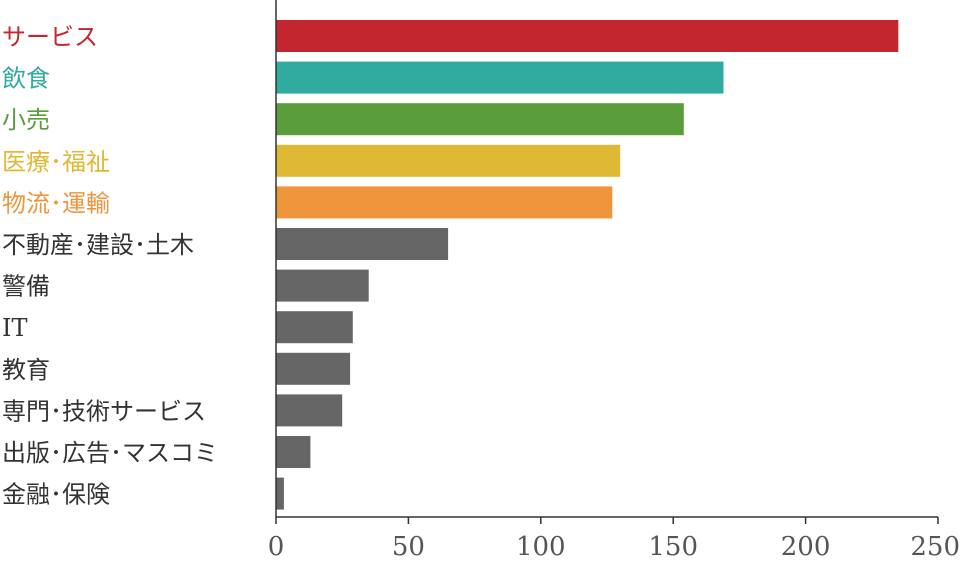 This screenshot has width=961, height=563. What do you see at coordinates (26, 120) in the screenshot?
I see `category-label-2: 小売` at bounding box center [26, 120].